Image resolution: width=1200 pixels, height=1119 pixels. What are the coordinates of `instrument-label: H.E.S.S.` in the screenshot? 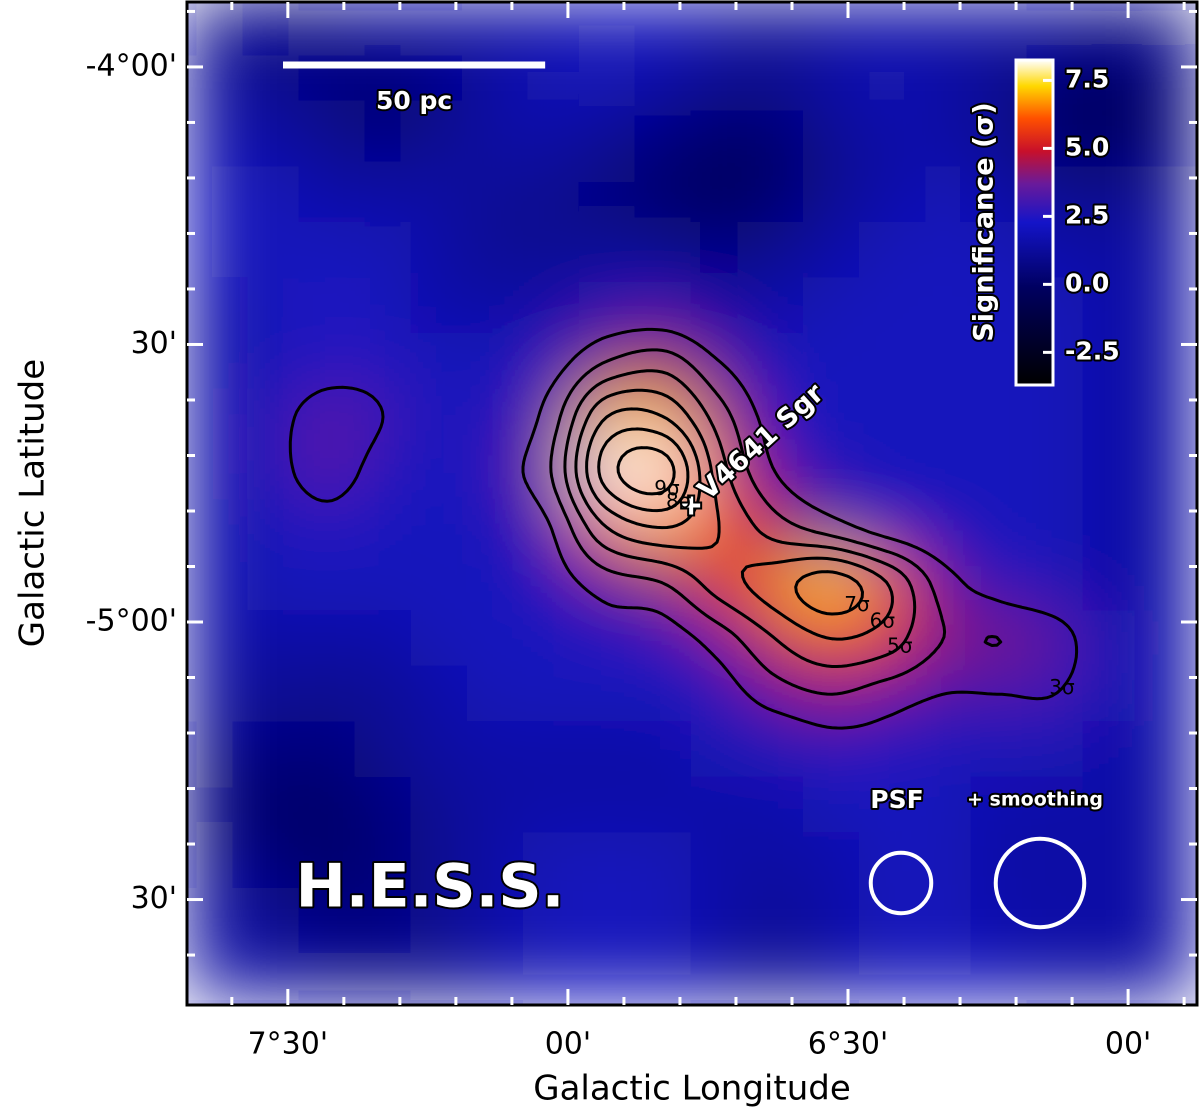 It's located at (430, 887).